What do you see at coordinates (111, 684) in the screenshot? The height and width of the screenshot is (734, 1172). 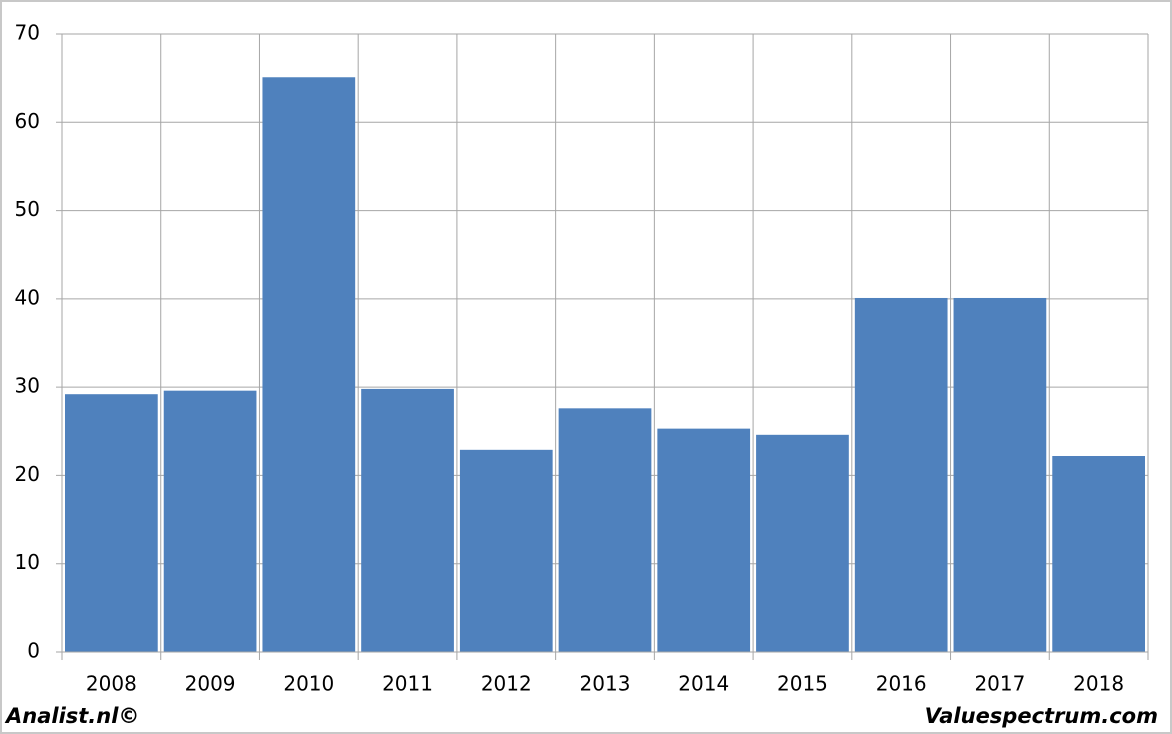 I see `x-tick-label: 2008` at bounding box center [111, 684].